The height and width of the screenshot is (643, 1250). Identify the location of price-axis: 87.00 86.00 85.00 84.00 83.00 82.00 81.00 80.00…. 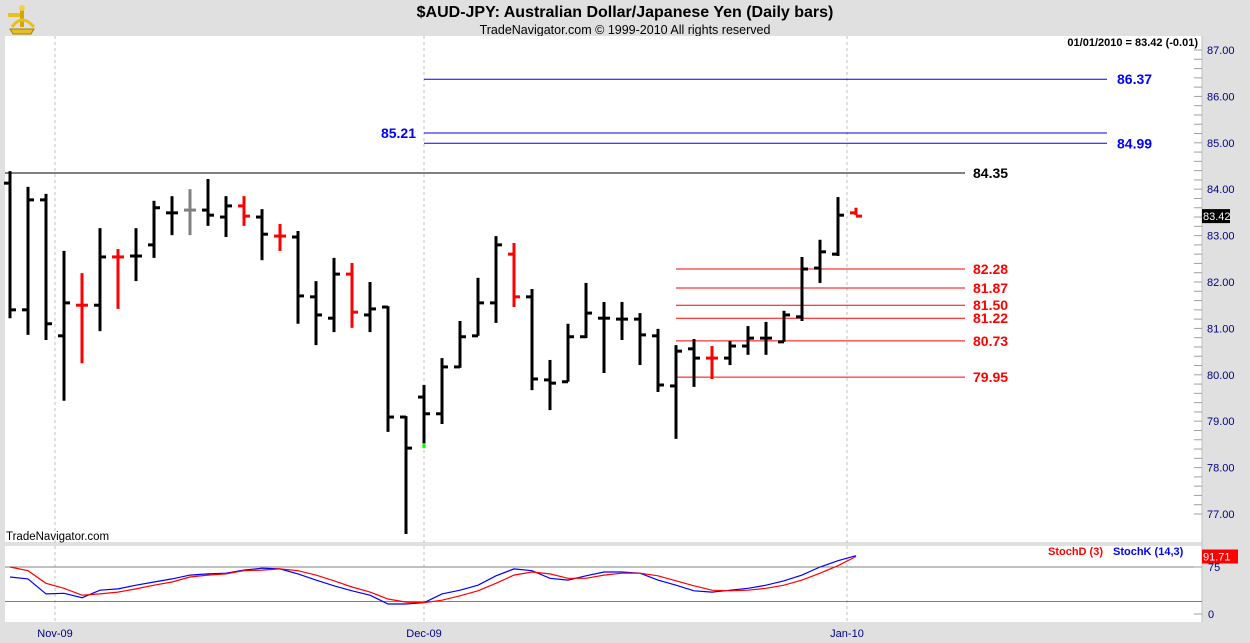
(1214, 283).